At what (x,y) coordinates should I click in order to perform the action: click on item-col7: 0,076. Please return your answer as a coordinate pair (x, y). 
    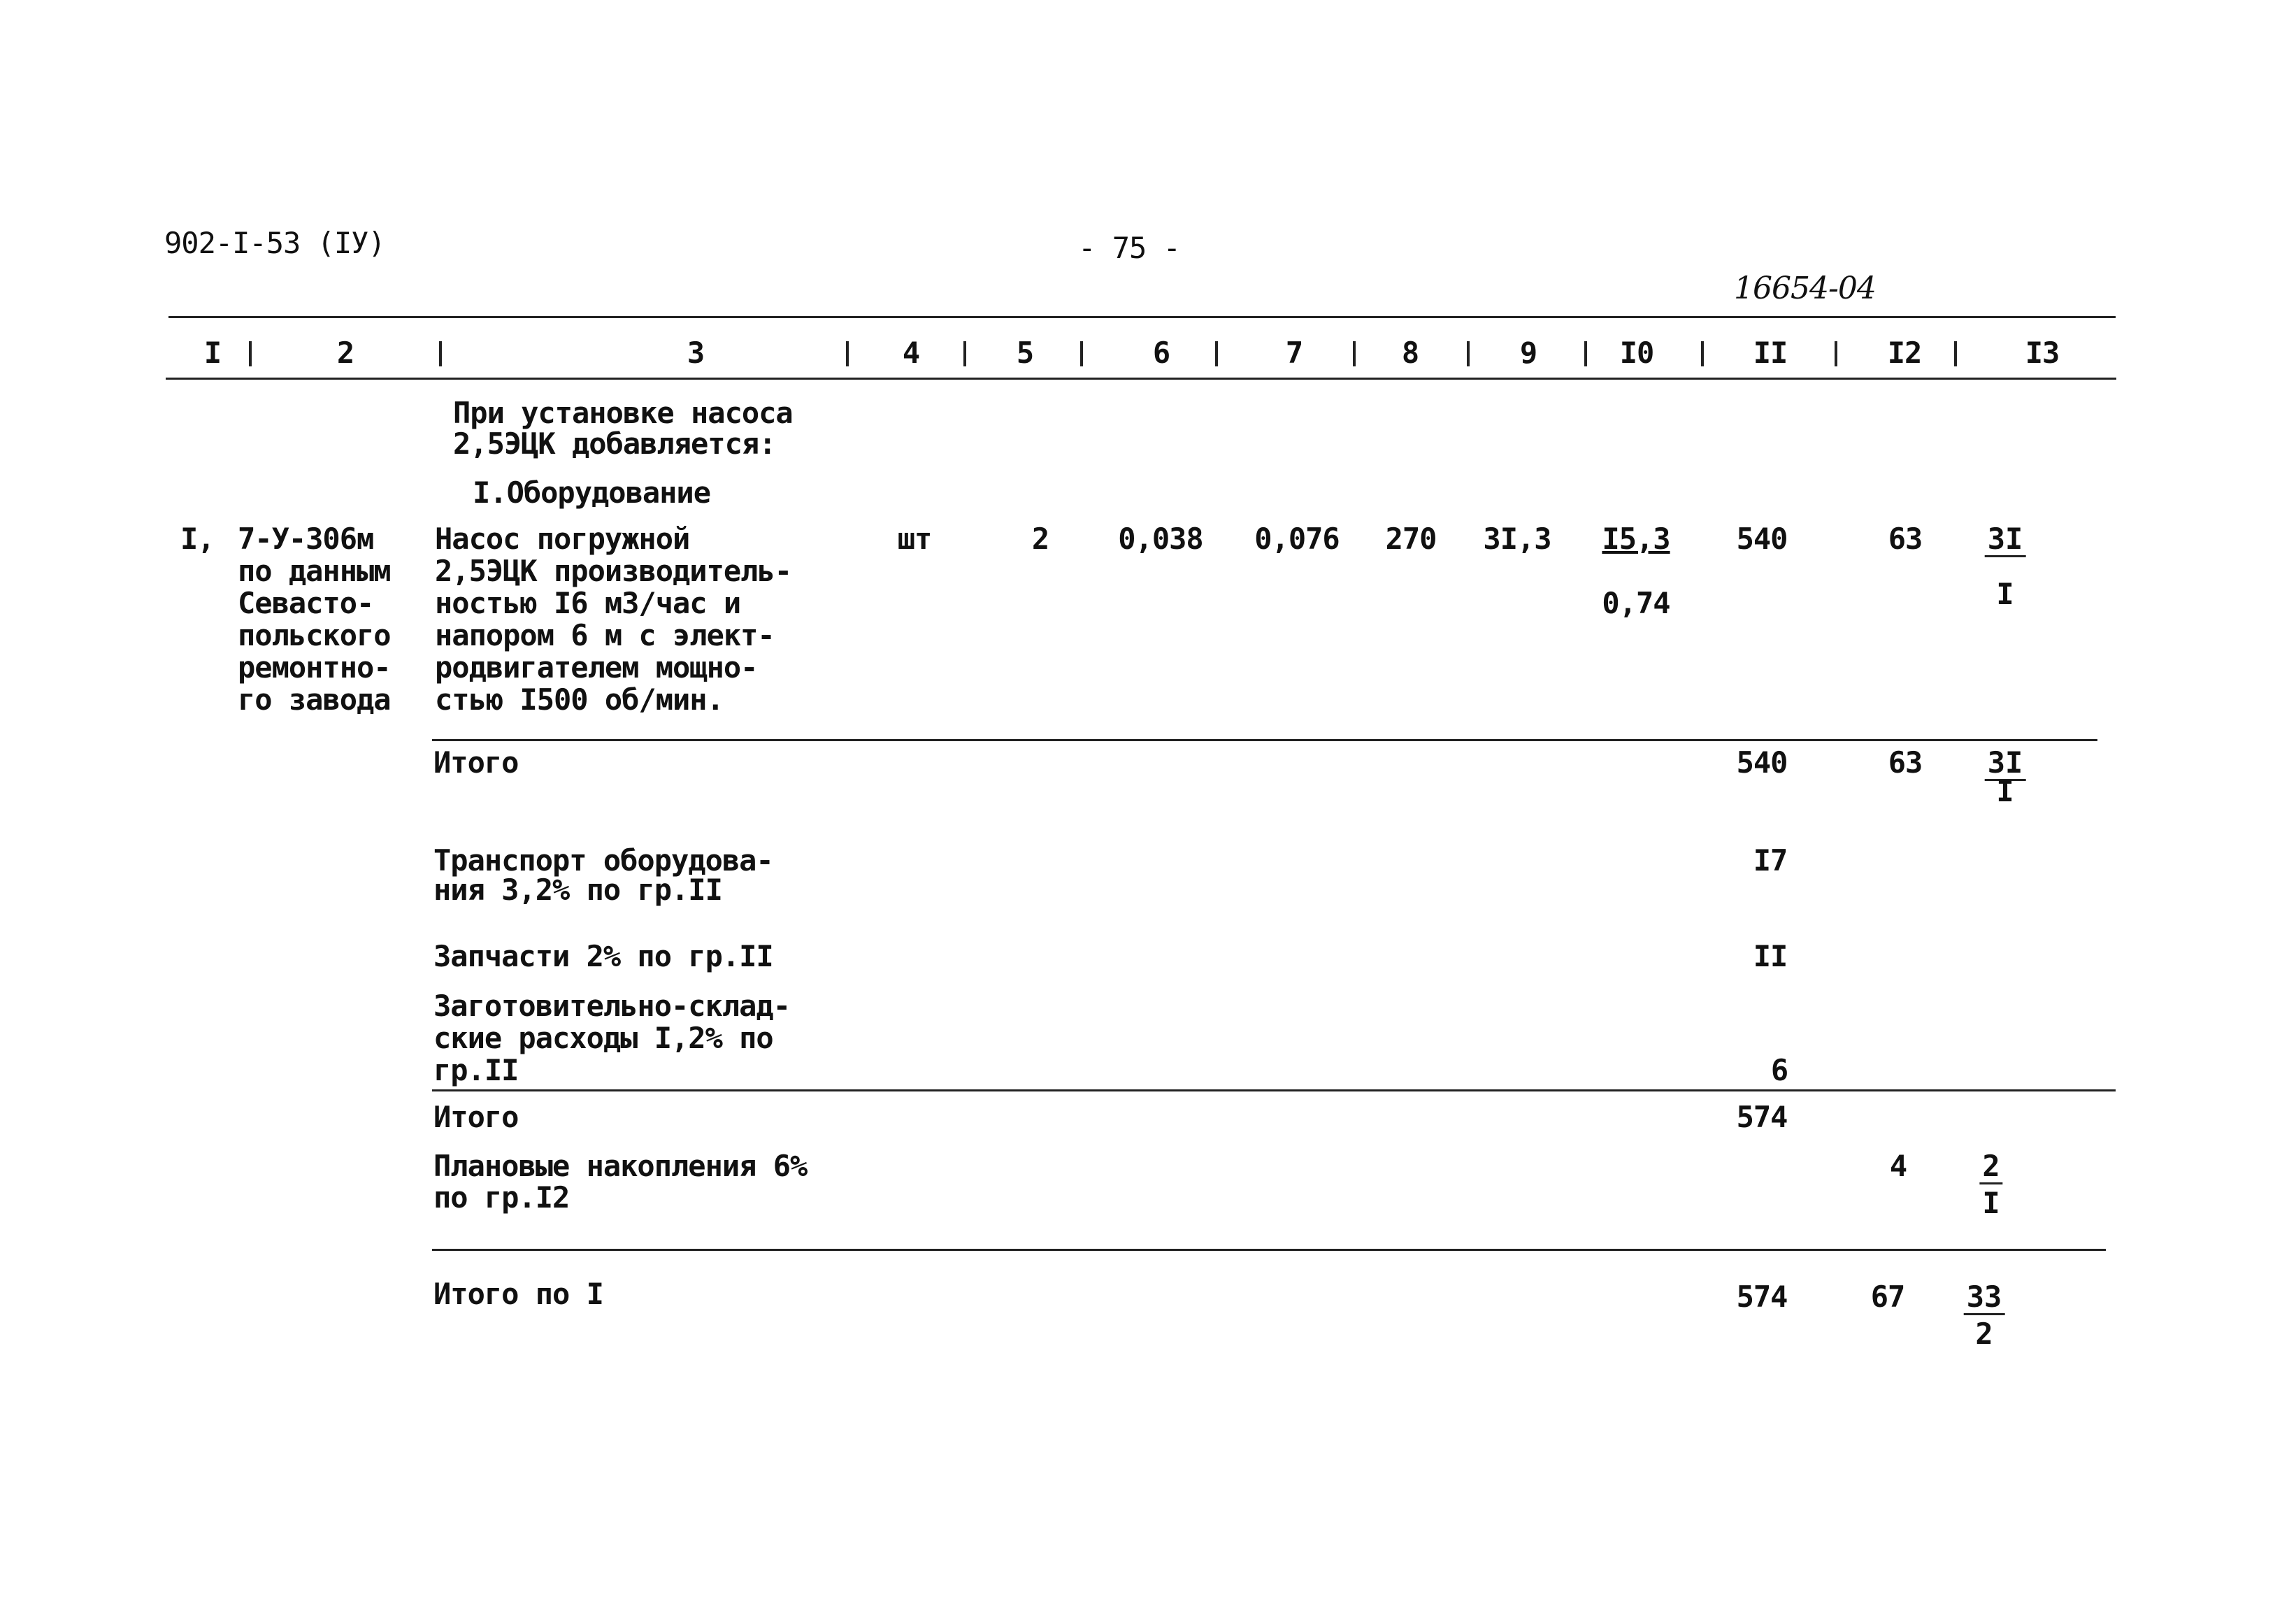
    Looking at the image, I should click on (1297, 539).